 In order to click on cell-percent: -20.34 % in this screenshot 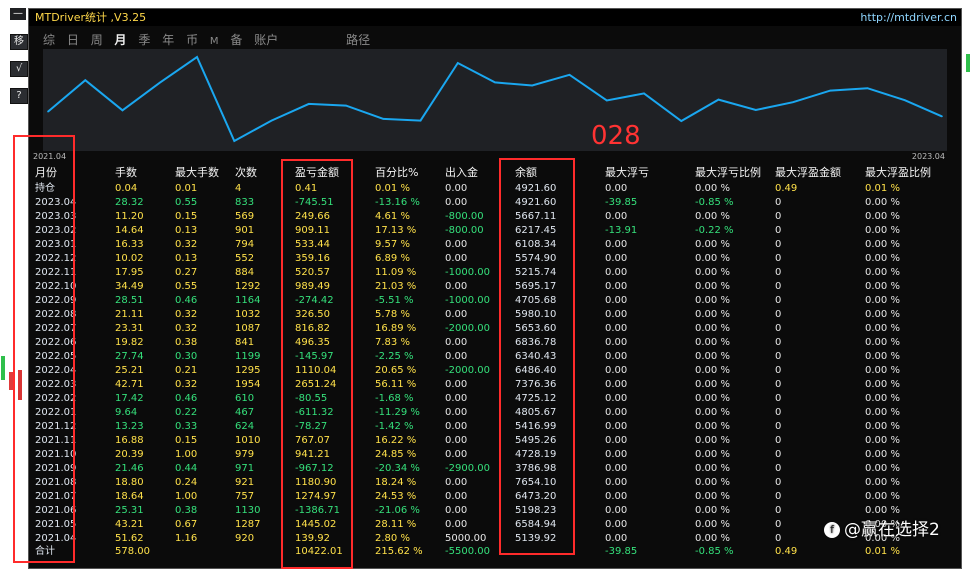, I will do `click(397, 468)`.